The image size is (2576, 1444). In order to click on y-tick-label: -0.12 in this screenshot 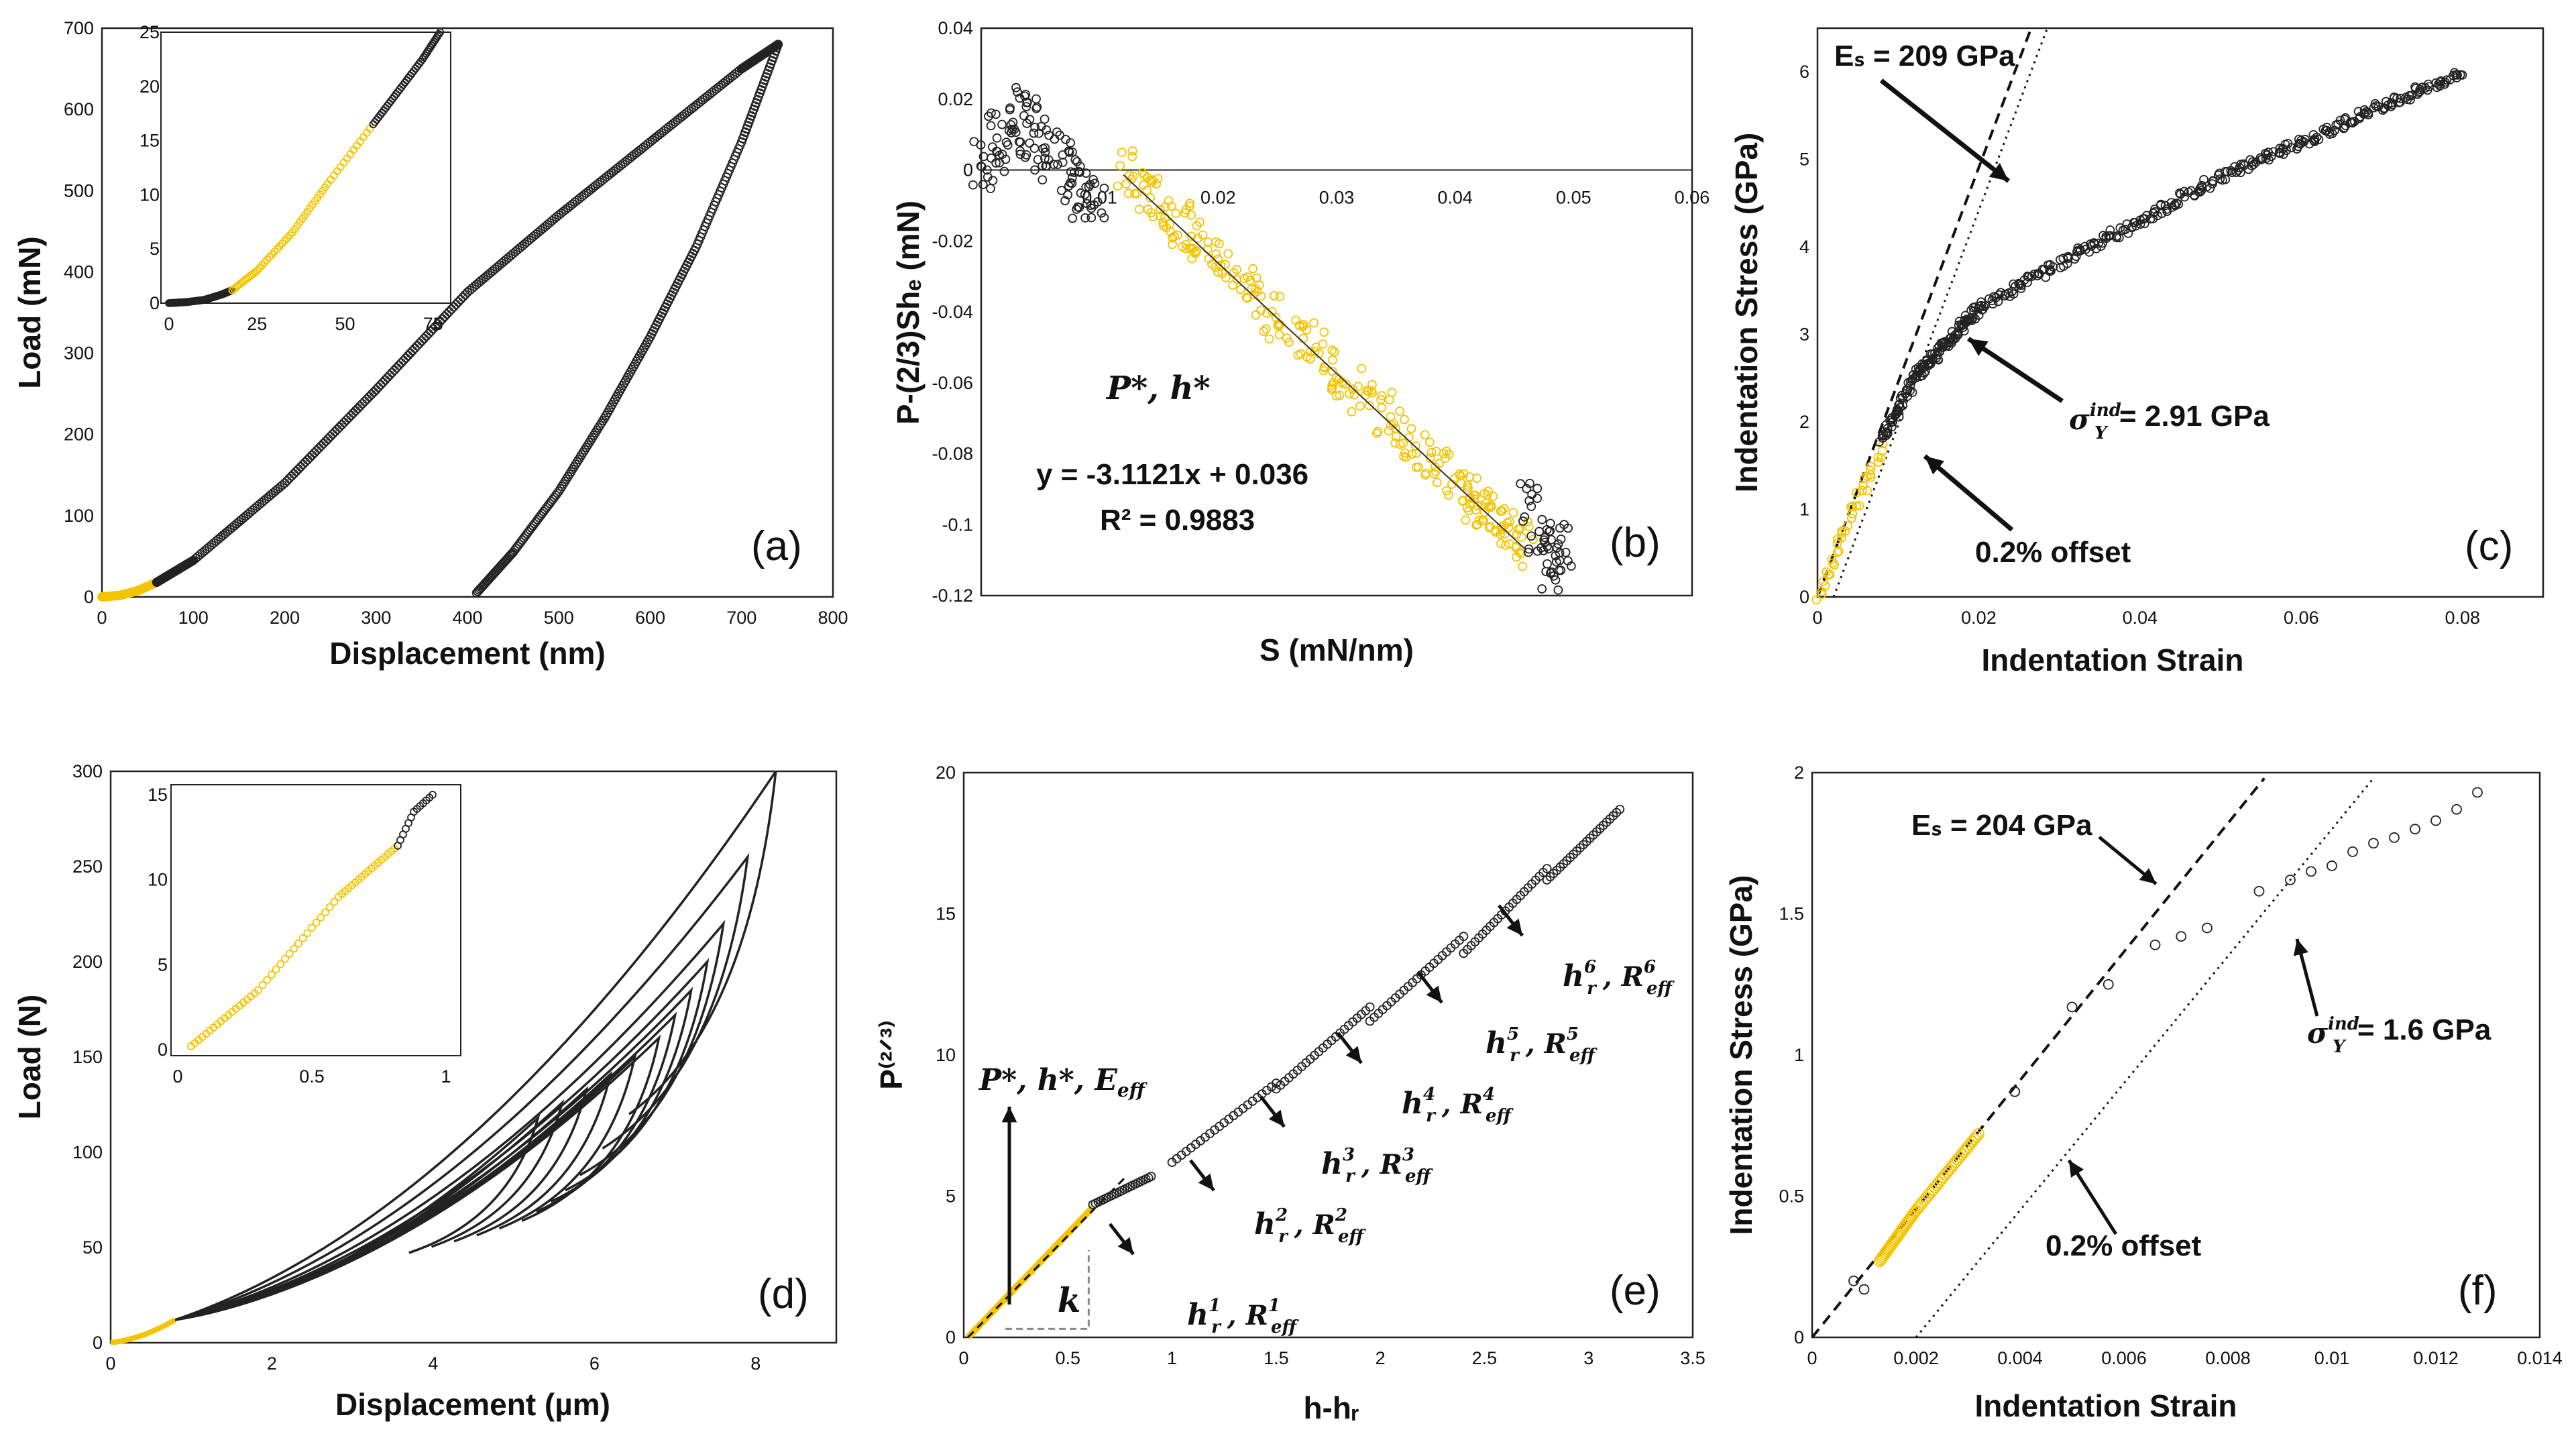, I will do `click(952, 596)`.